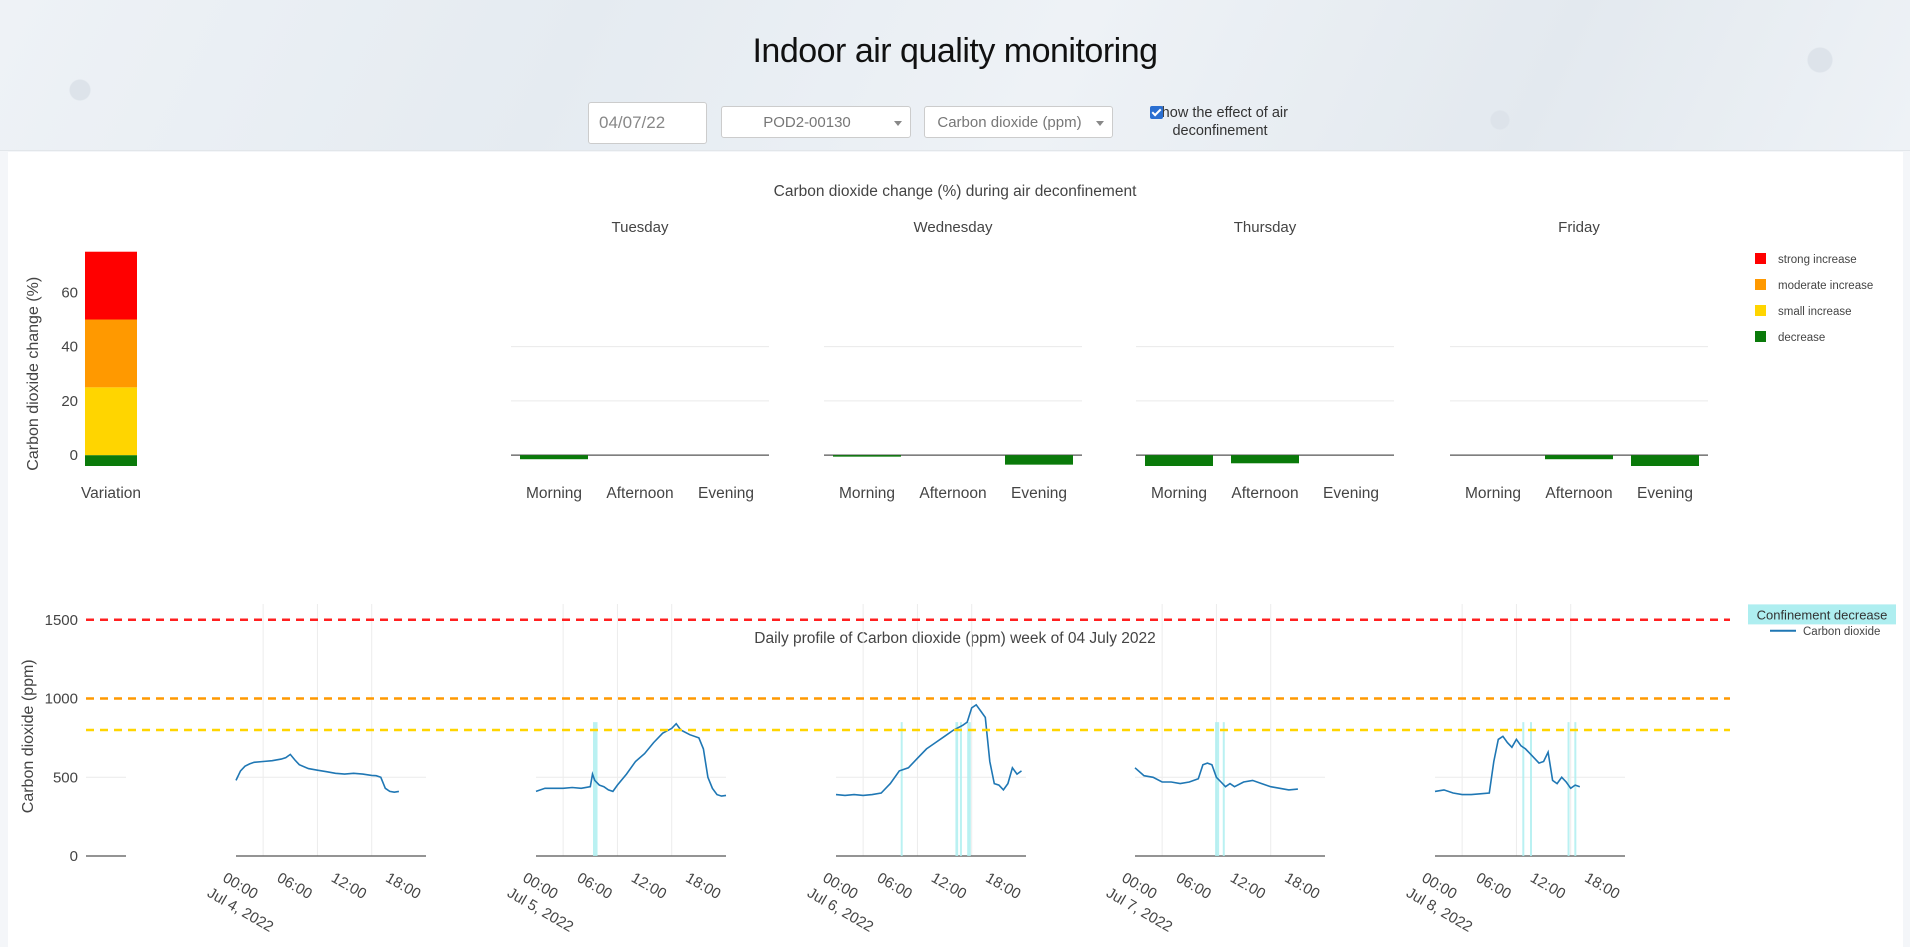 The image size is (1910, 947). I want to click on pod-dropdown: POD2-00130, so click(816, 122).